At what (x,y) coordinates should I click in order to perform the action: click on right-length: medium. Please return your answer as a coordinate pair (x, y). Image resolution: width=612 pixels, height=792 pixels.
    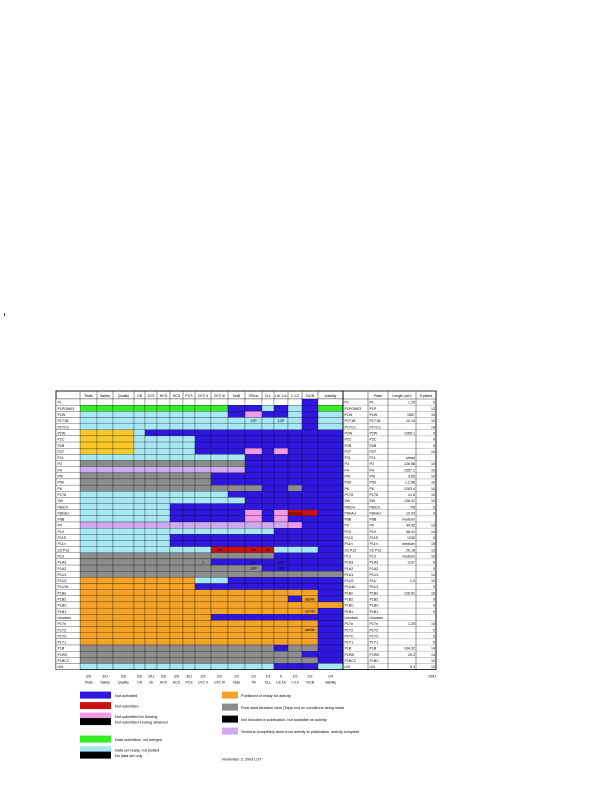
    Looking at the image, I should click on (408, 520).